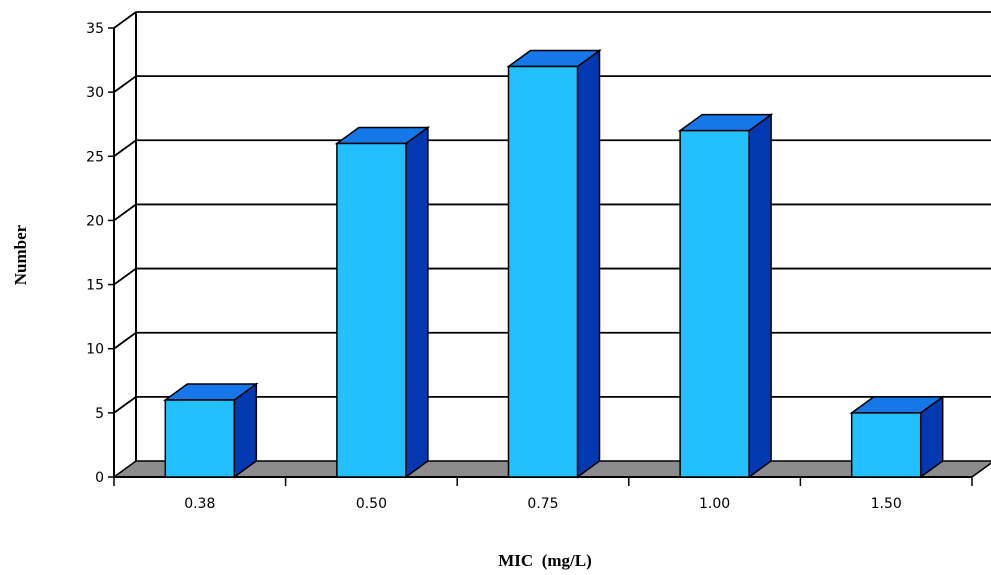 This screenshot has width=991, height=575. What do you see at coordinates (95, 286) in the screenshot?
I see `y-tick-label: 15` at bounding box center [95, 286].